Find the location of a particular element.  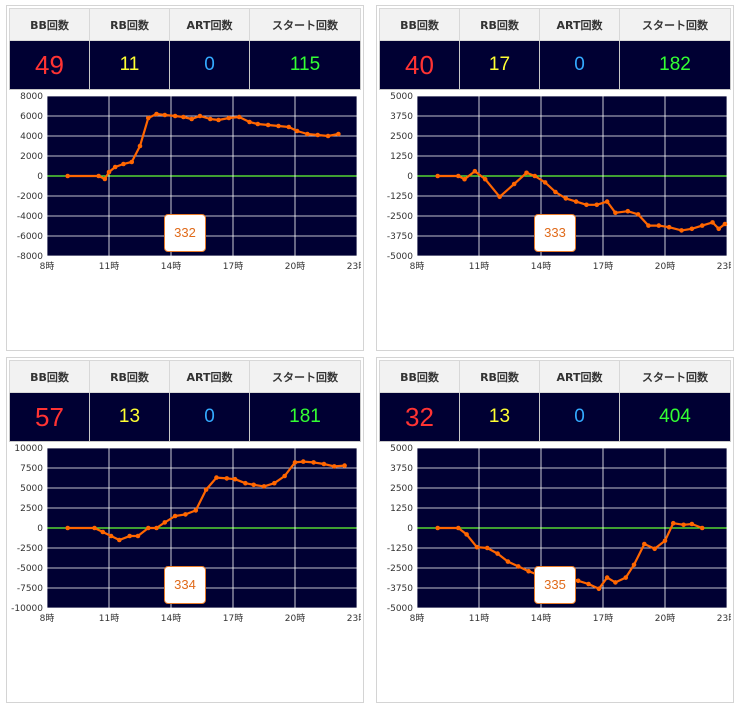

start-header: スタート回数 is located at coordinates (305, 24).